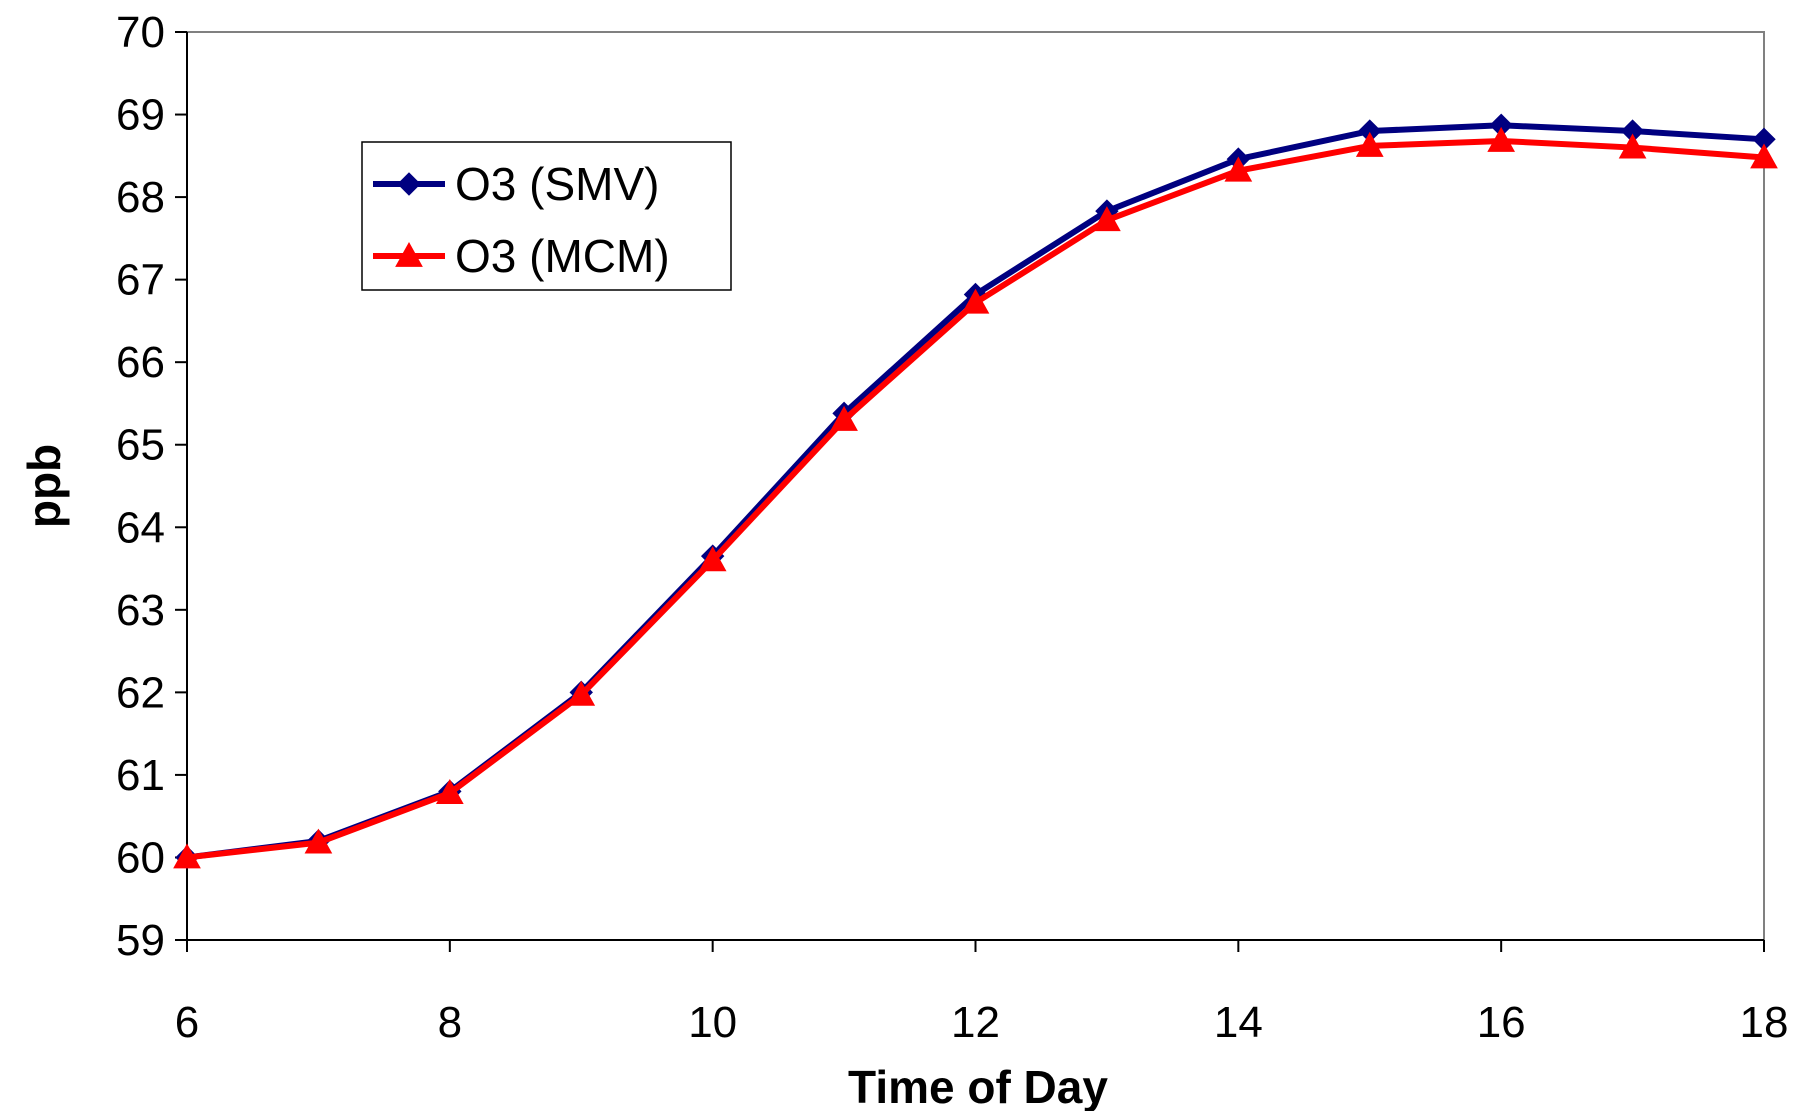  Describe the element at coordinates (1764, 1022) in the screenshot. I see `x-tick-label: 18` at that location.